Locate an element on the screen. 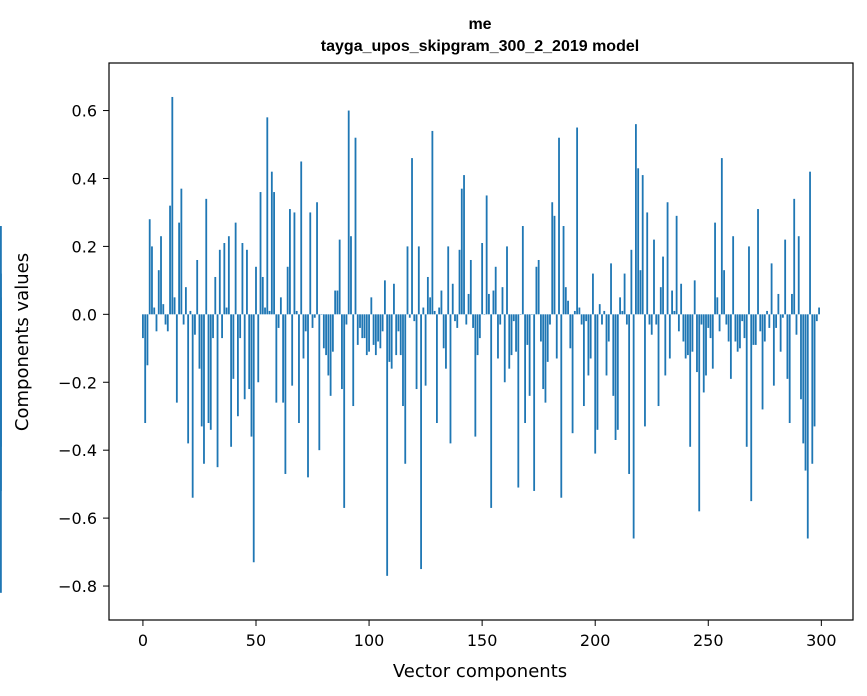 The image size is (867, 696). x-tick-label: 200 is located at coordinates (595, 640).